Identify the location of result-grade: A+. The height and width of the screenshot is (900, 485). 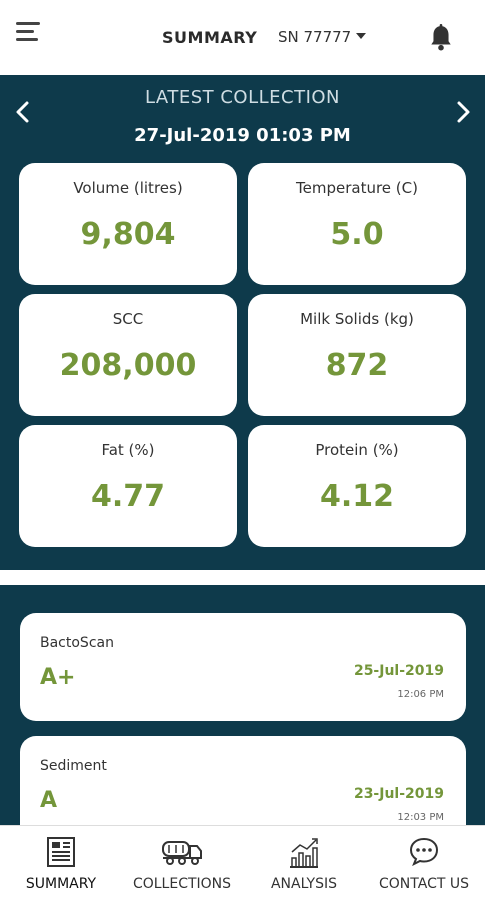
(58, 677).